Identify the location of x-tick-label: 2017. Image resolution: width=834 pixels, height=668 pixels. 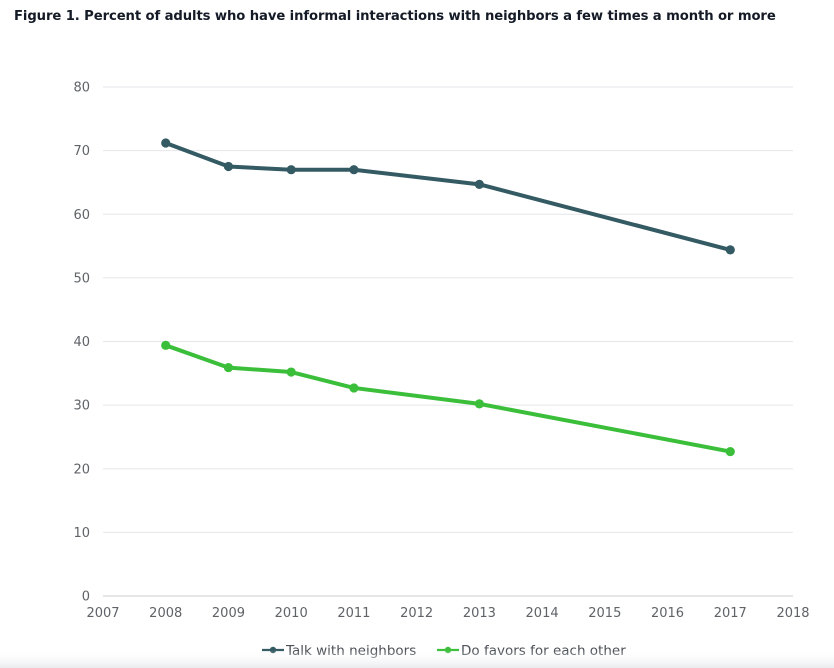
(730, 613).